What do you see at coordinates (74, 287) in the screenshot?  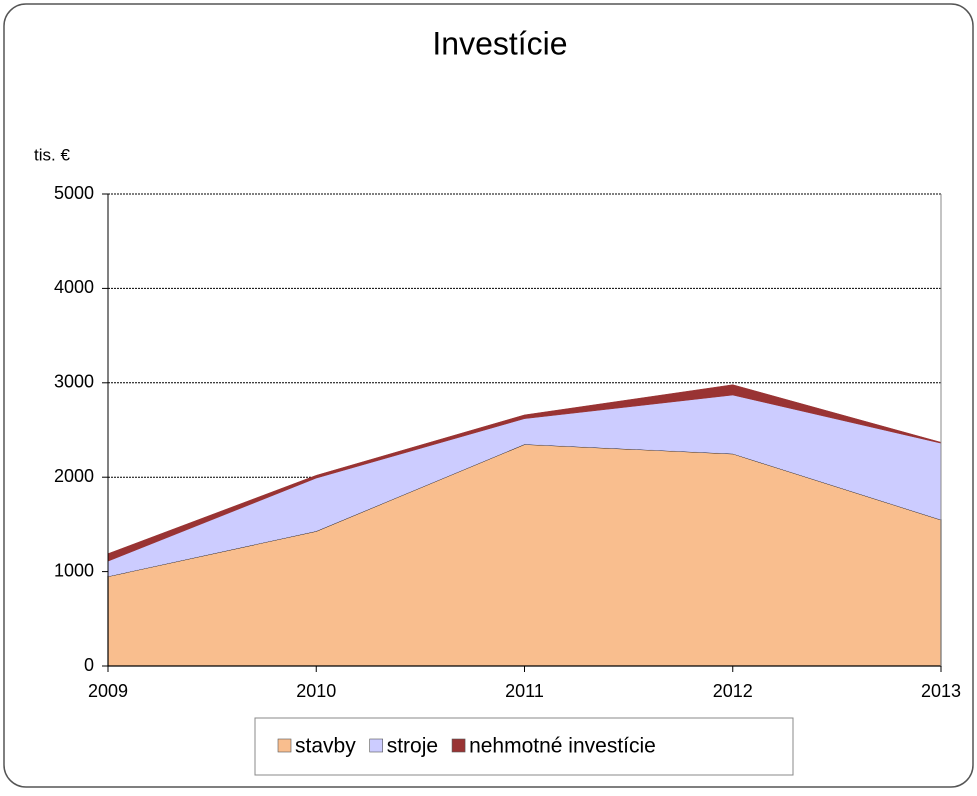 I see `y-tick-label: 4000` at bounding box center [74, 287].